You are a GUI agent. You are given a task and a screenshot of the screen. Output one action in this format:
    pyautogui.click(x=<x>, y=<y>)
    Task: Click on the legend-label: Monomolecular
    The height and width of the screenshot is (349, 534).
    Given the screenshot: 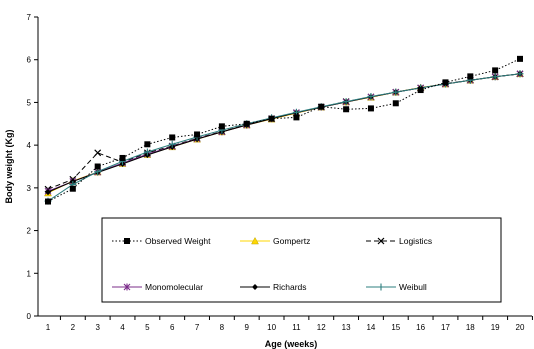 What is the action you would take?
    pyautogui.click(x=174, y=287)
    